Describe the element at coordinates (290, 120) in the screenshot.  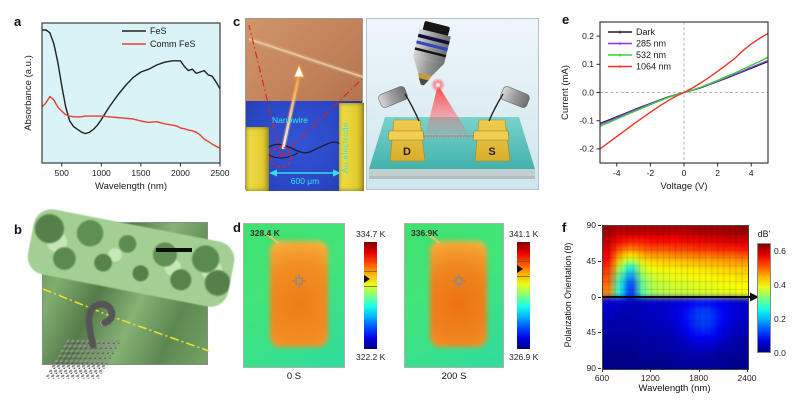
I see `nanowire-label: Nanowire` at that location.